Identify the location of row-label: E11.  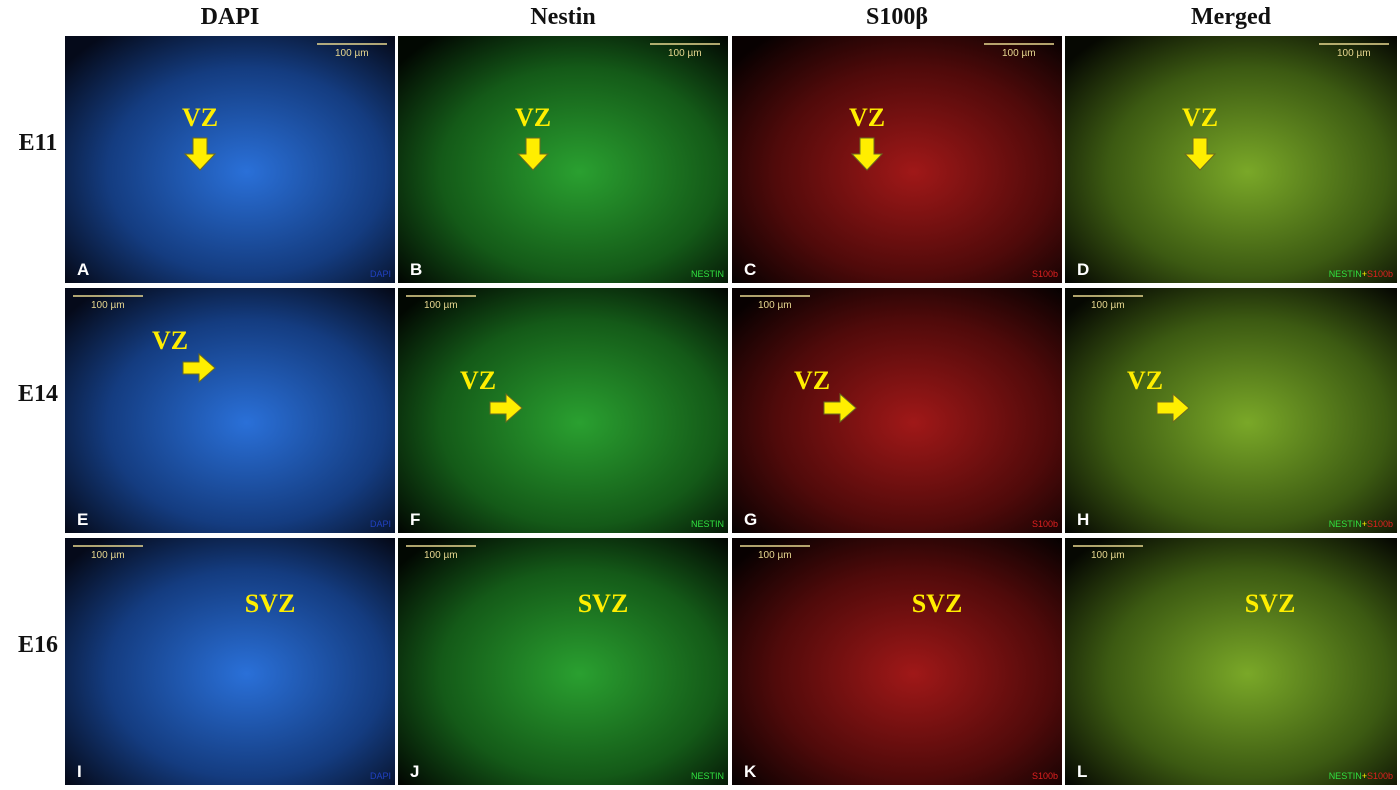
(38, 143).